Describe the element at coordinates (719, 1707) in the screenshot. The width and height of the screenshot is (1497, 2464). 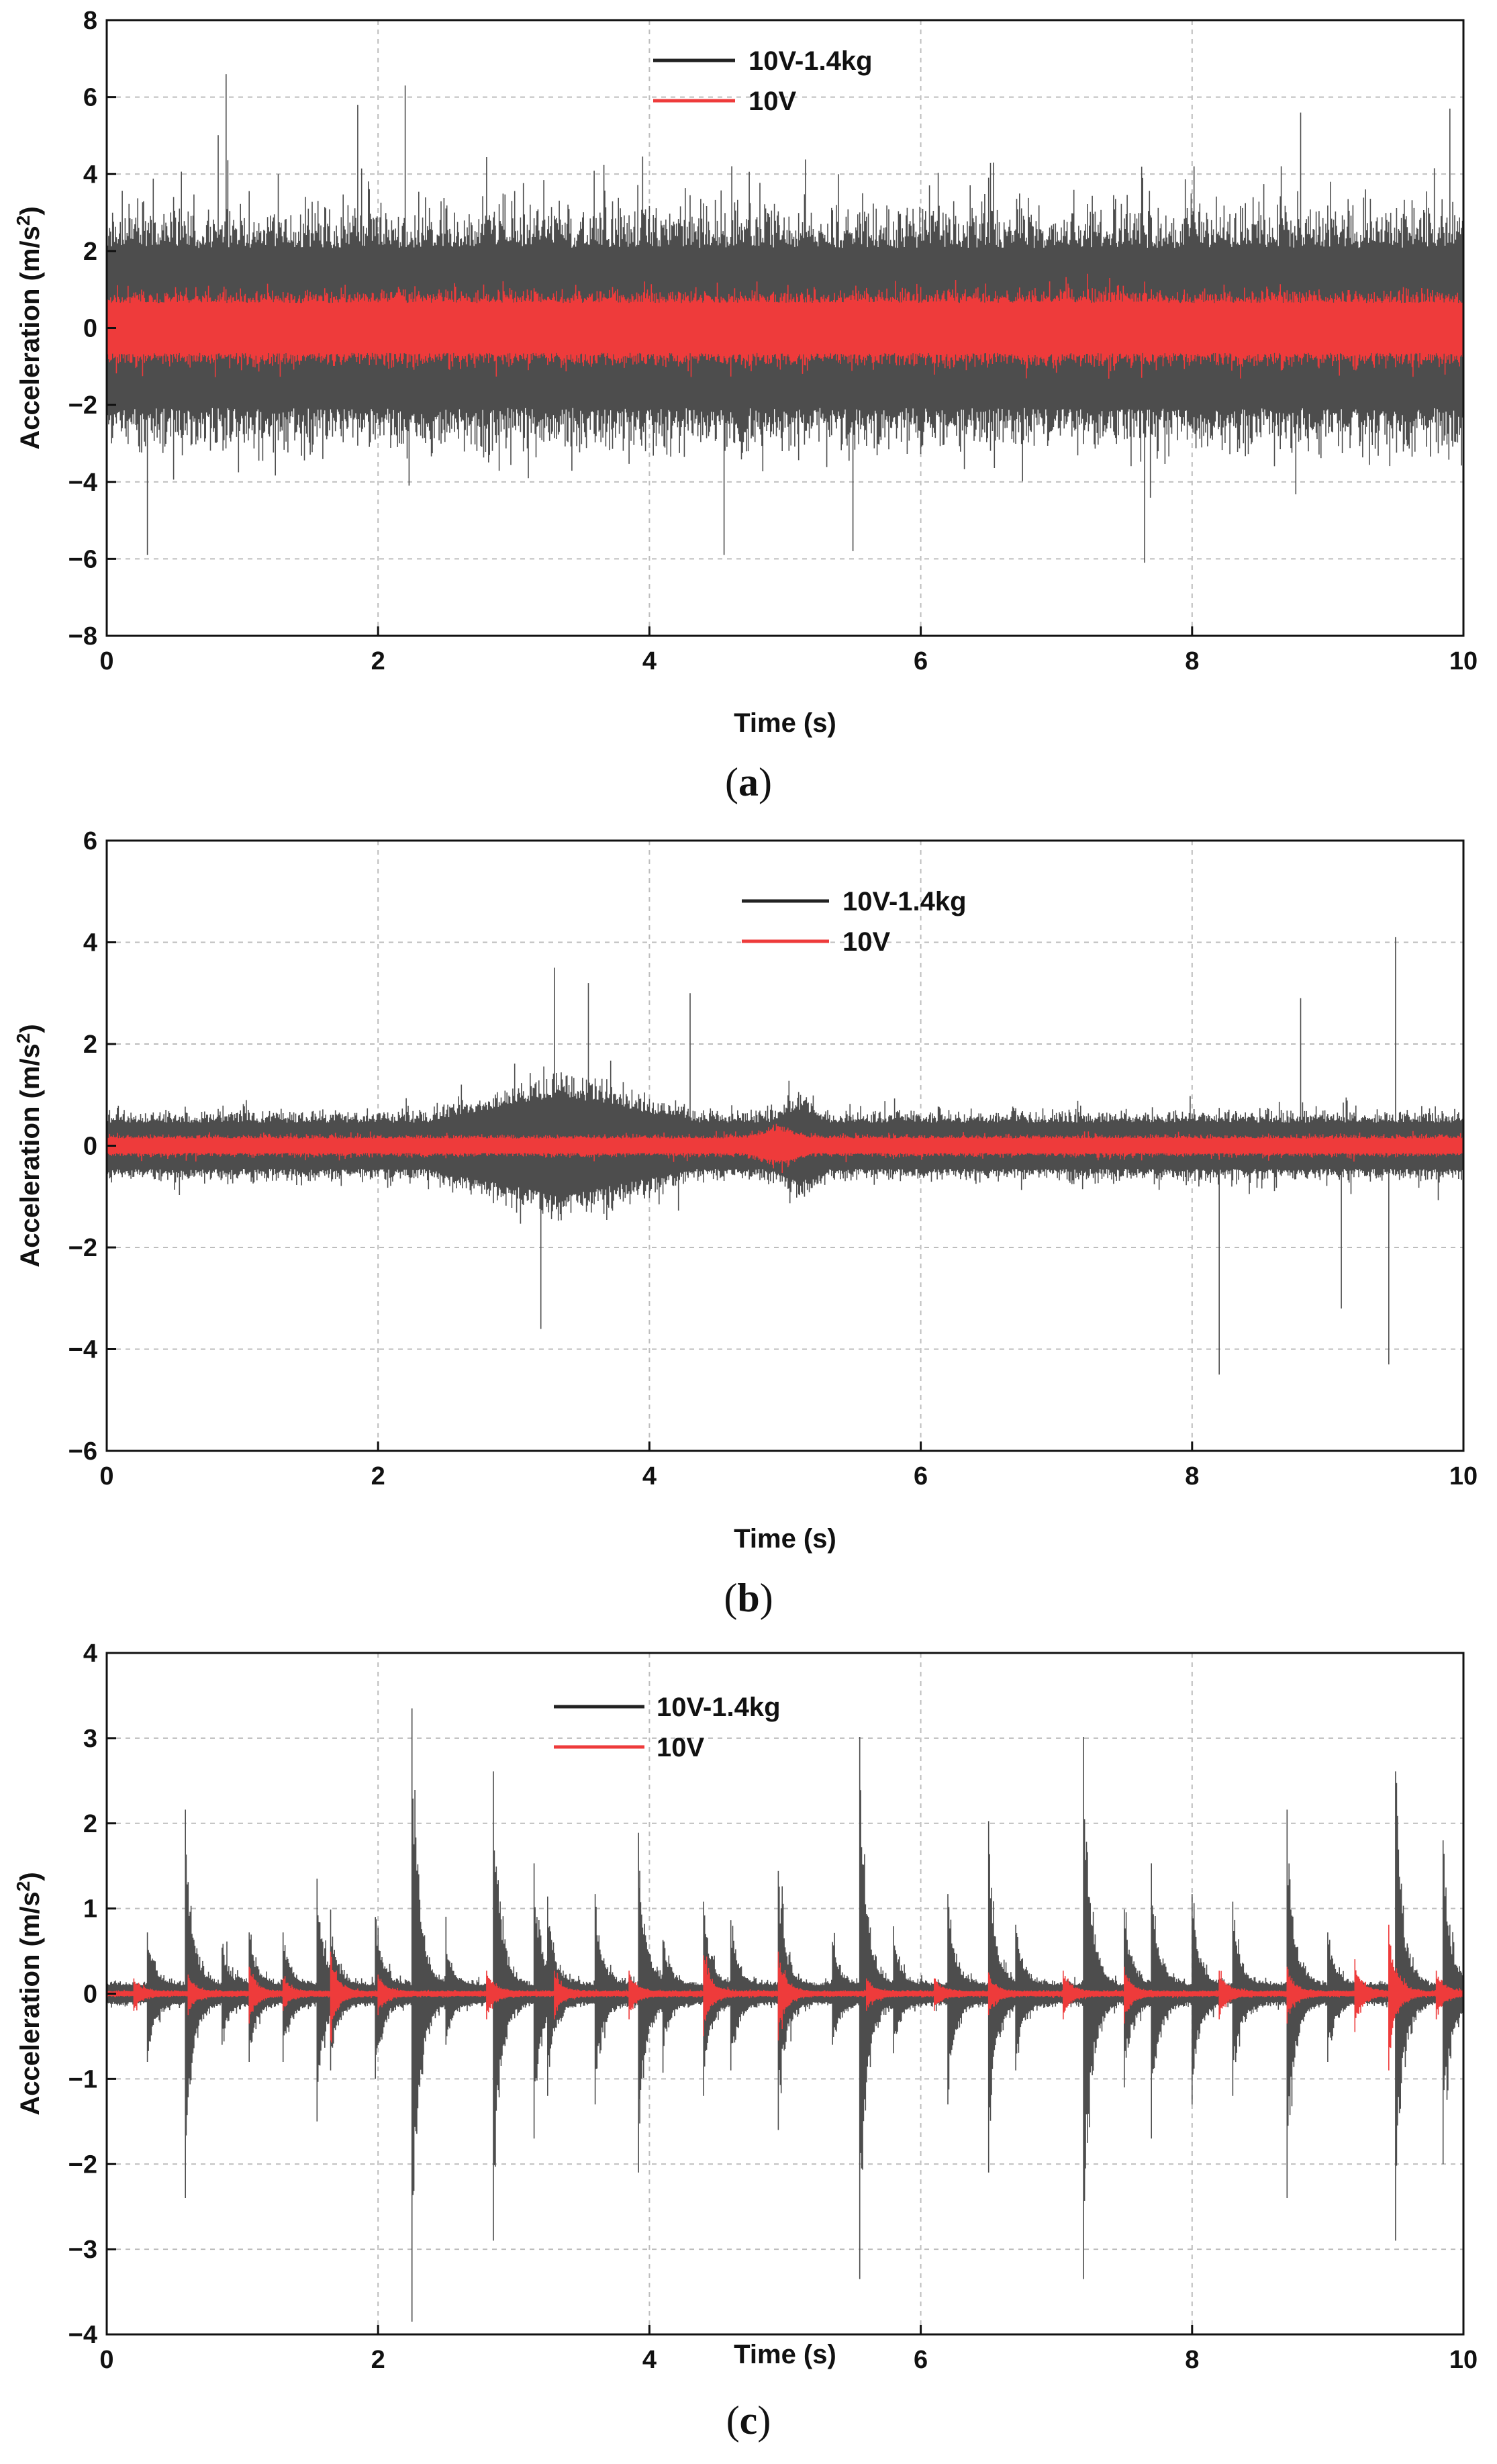
I see `legend-c-label-10v-1-4kg: 10V-1.4kg` at that location.